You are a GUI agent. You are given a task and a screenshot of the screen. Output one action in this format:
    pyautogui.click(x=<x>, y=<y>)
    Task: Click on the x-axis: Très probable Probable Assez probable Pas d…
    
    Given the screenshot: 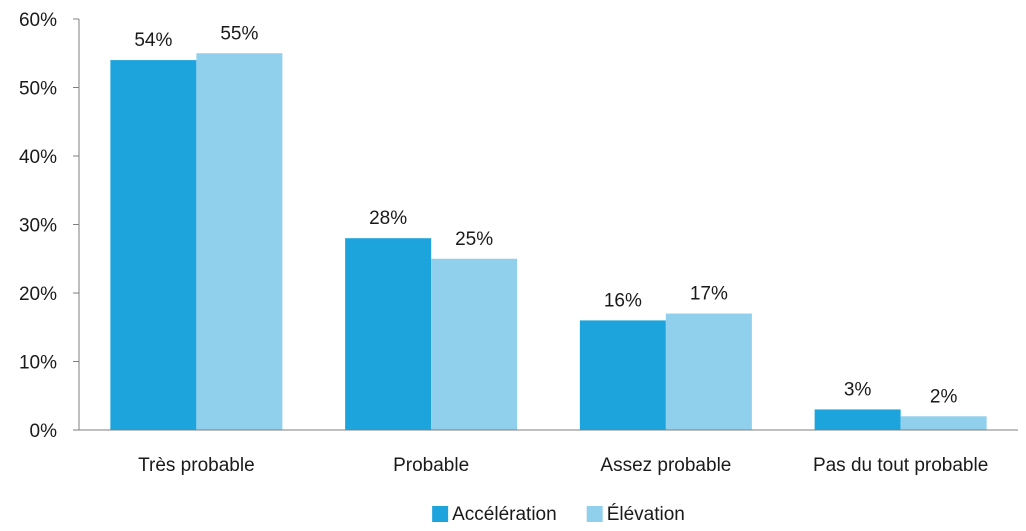 What is the action you would take?
    pyautogui.click(x=548, y=452)
    